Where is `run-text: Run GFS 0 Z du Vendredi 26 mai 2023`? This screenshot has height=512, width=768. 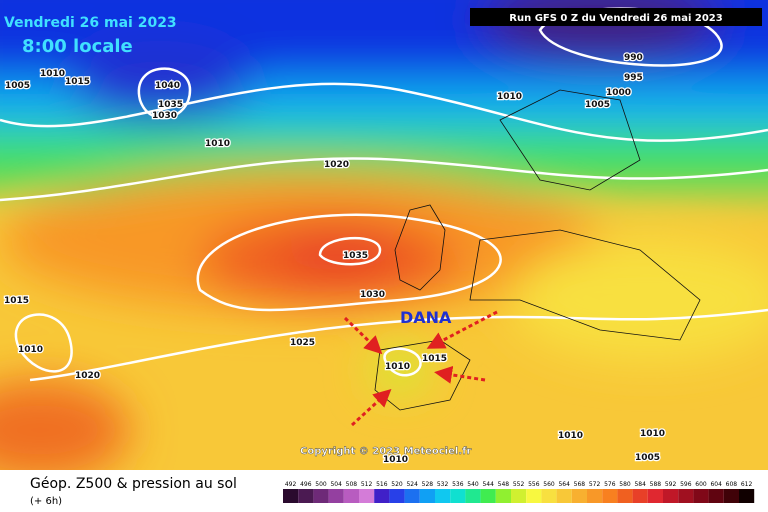 run-text: Run GFS 0 Z du Vendredi 26 mai 2023 is located at coordinates (615, 18).